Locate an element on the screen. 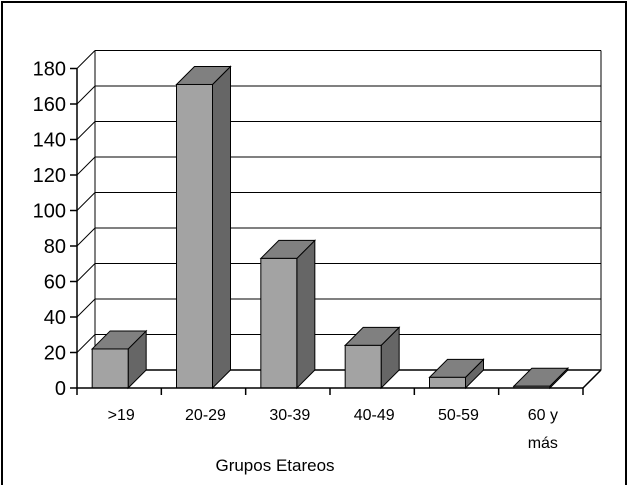  y-tick-label: 80 is located at coordinates (55, 247).